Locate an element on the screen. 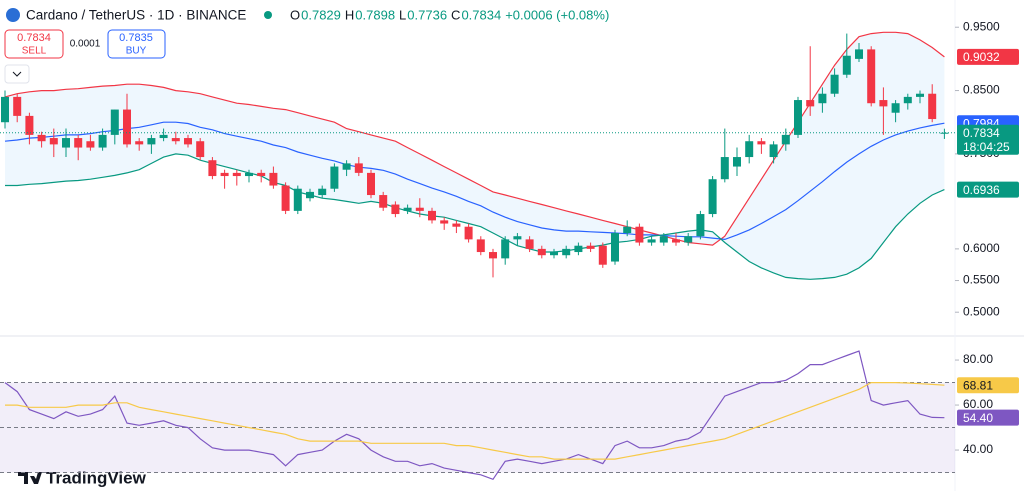  last-value-label: 68.81 is located at coordinates (978, 385).